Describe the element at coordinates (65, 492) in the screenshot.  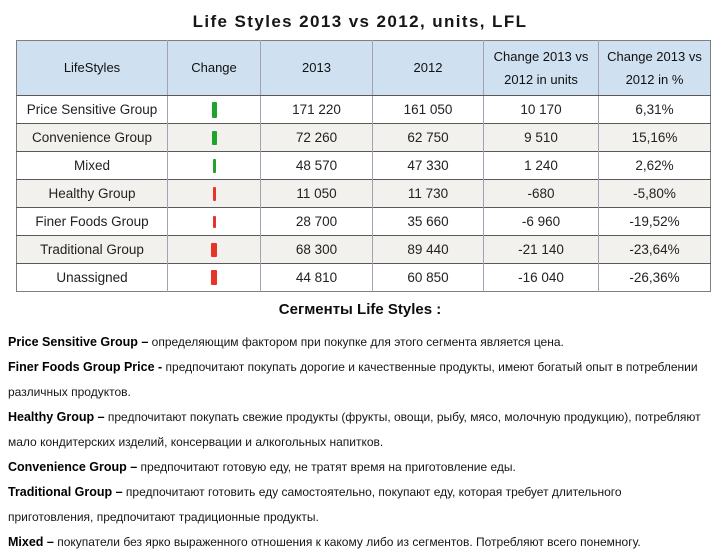
I see `segment-name: Traditional Group –` at that location.